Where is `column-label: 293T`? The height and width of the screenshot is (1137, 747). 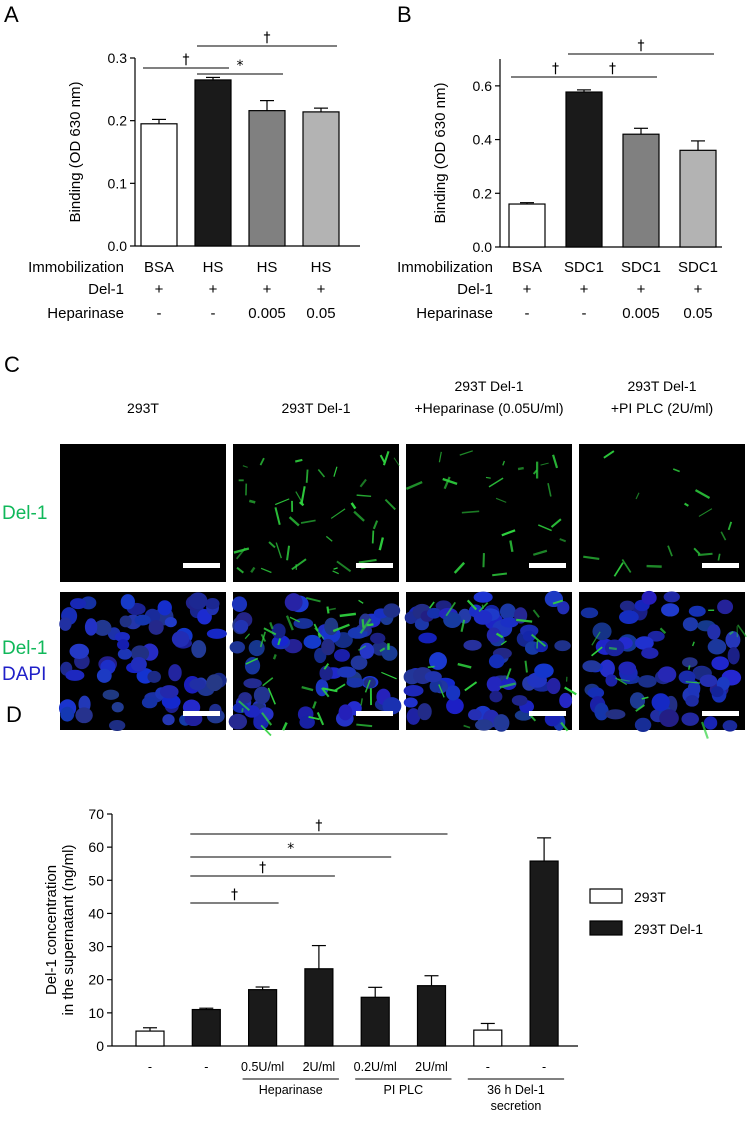 column-label: 293T is located at coordinates (143, 408).